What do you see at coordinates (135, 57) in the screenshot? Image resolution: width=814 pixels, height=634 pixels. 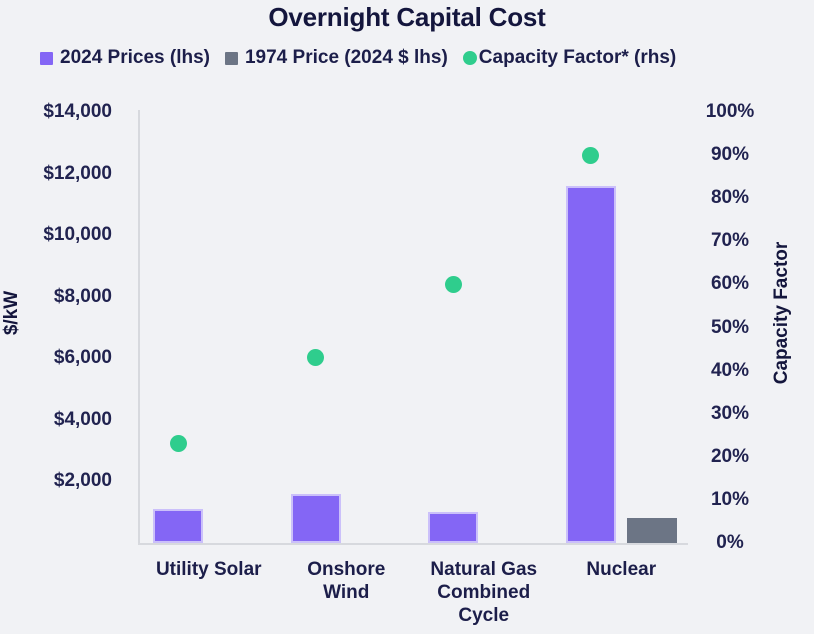 I see `legend-item-label: 2024 Prices (lhs)` at bounding box center [135, 57].